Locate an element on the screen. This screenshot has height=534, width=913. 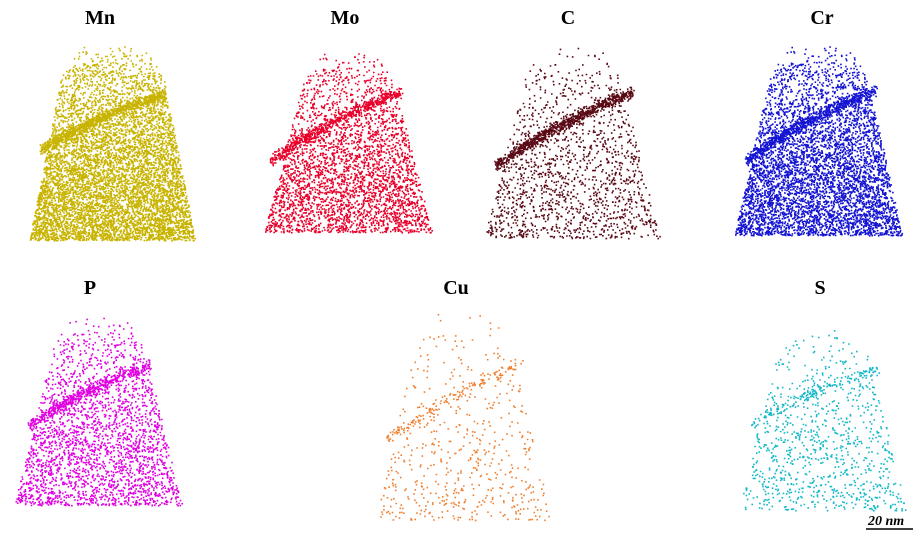
panel-label: P is located at coordinates (90, 288).